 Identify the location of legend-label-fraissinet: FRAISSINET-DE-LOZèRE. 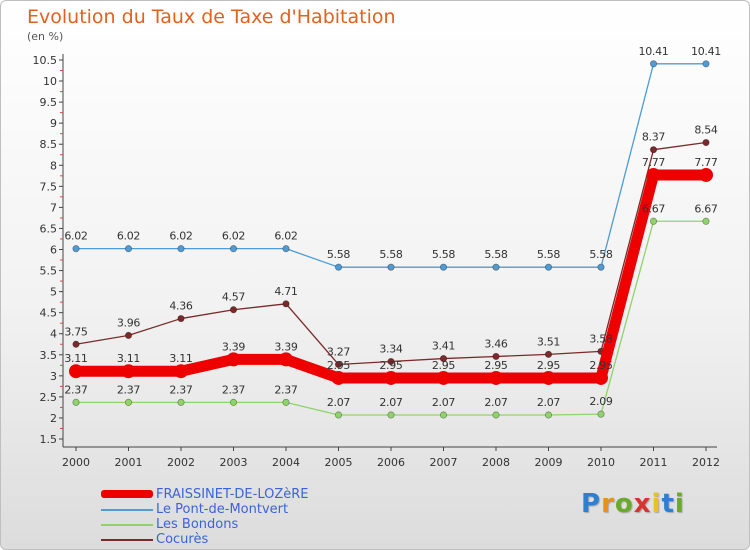
(232, 494).